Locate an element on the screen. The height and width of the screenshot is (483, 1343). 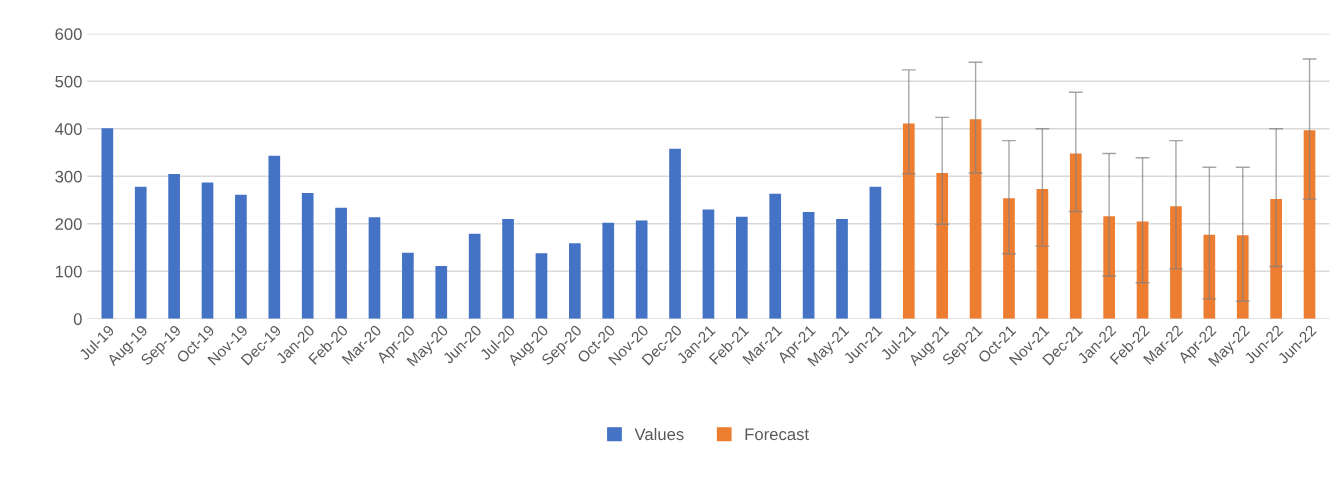
y-tick-label: 300 is located at coordinates (68, 176).